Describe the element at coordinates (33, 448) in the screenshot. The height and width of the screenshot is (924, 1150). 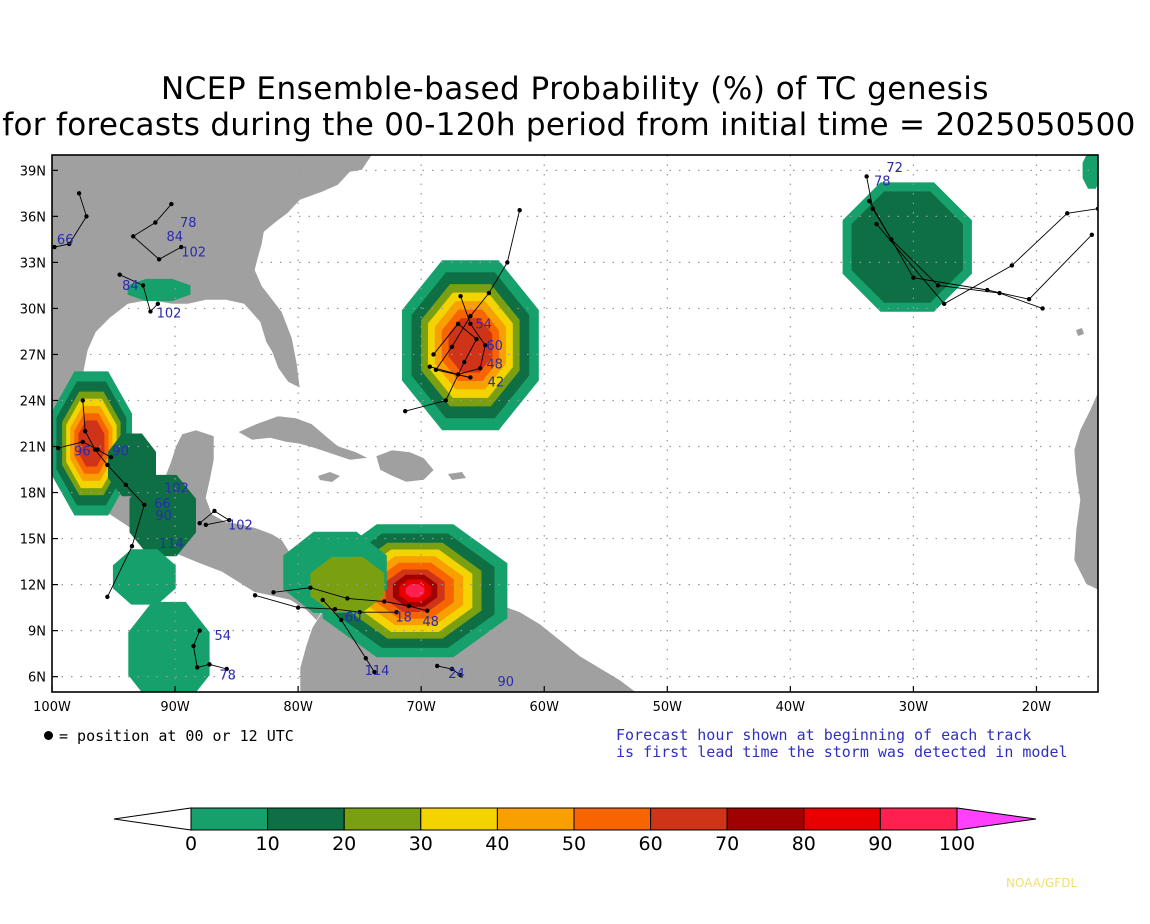
I see `lat-tick-label: 21N` at that location.